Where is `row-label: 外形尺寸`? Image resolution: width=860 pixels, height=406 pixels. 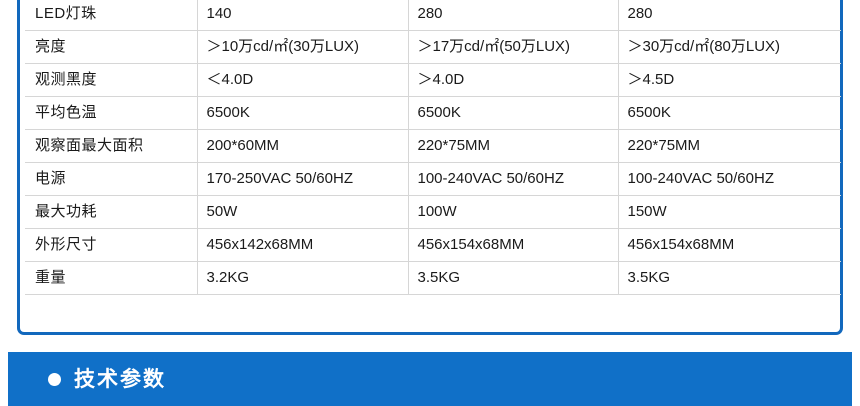
row-label: 外形尺寸 is located at coordinates (111, 245).